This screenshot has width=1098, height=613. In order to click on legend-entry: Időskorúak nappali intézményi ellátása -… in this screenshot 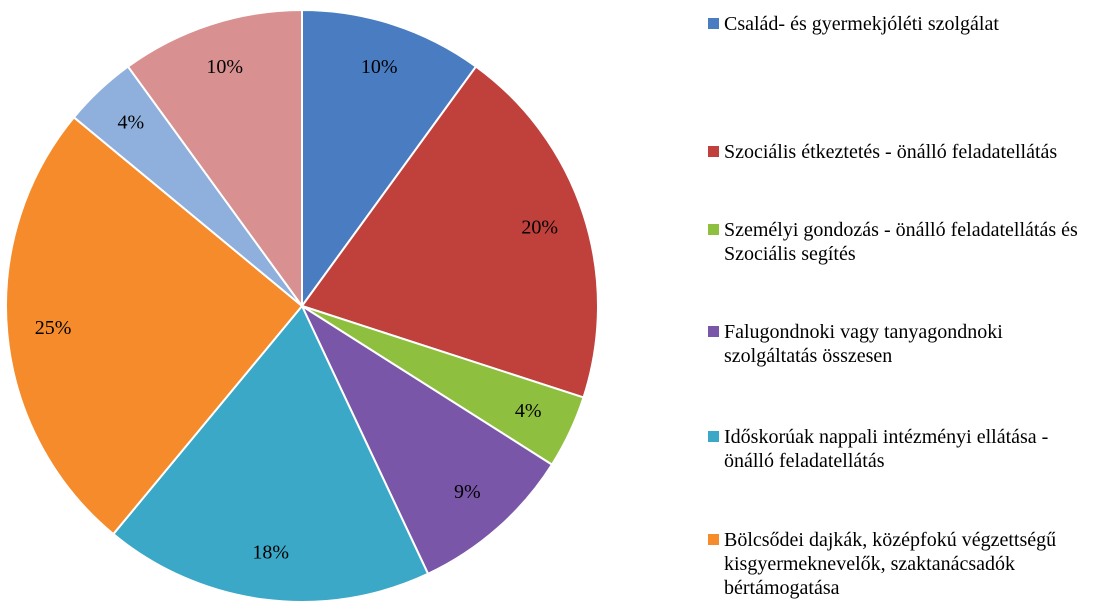, I will do `click(901, 449)`.